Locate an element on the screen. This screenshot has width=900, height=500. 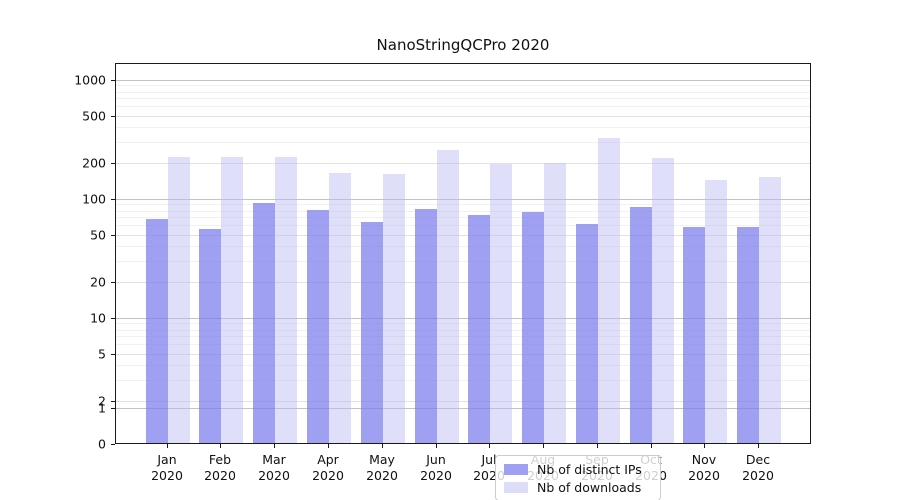
y-tick-label-0: 0 is located at coordinates (102, 443).